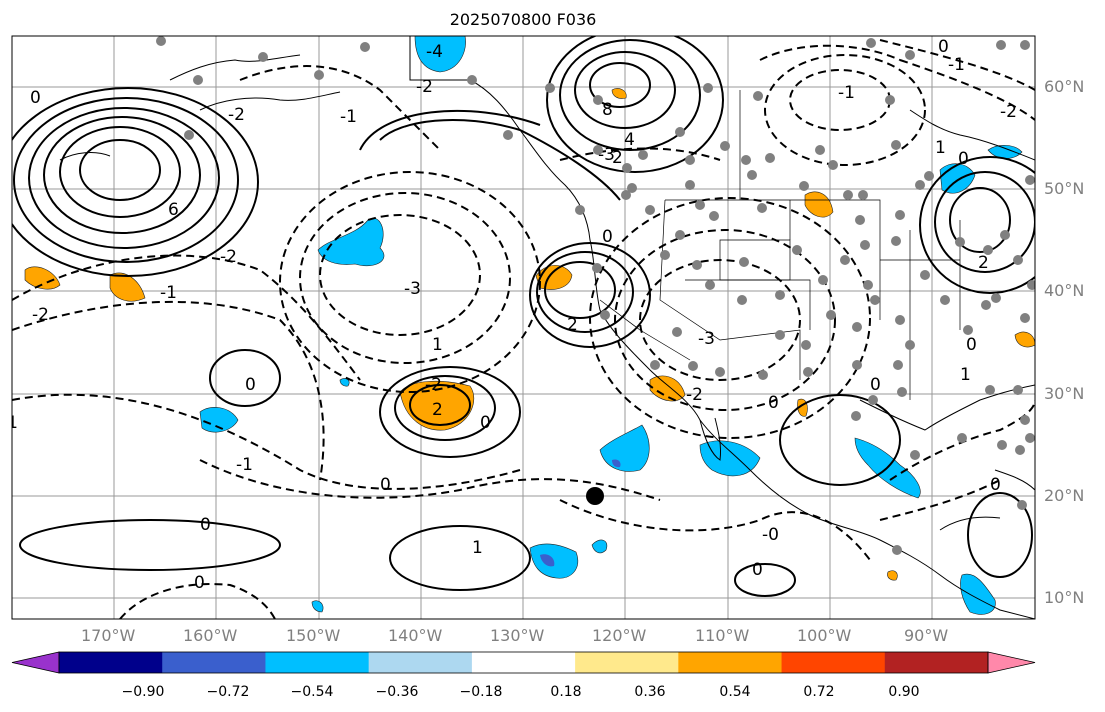 This screenshot has height=712, width=1105. I want to click on colorbar-tick-label: 0.18, so click(566, 692).